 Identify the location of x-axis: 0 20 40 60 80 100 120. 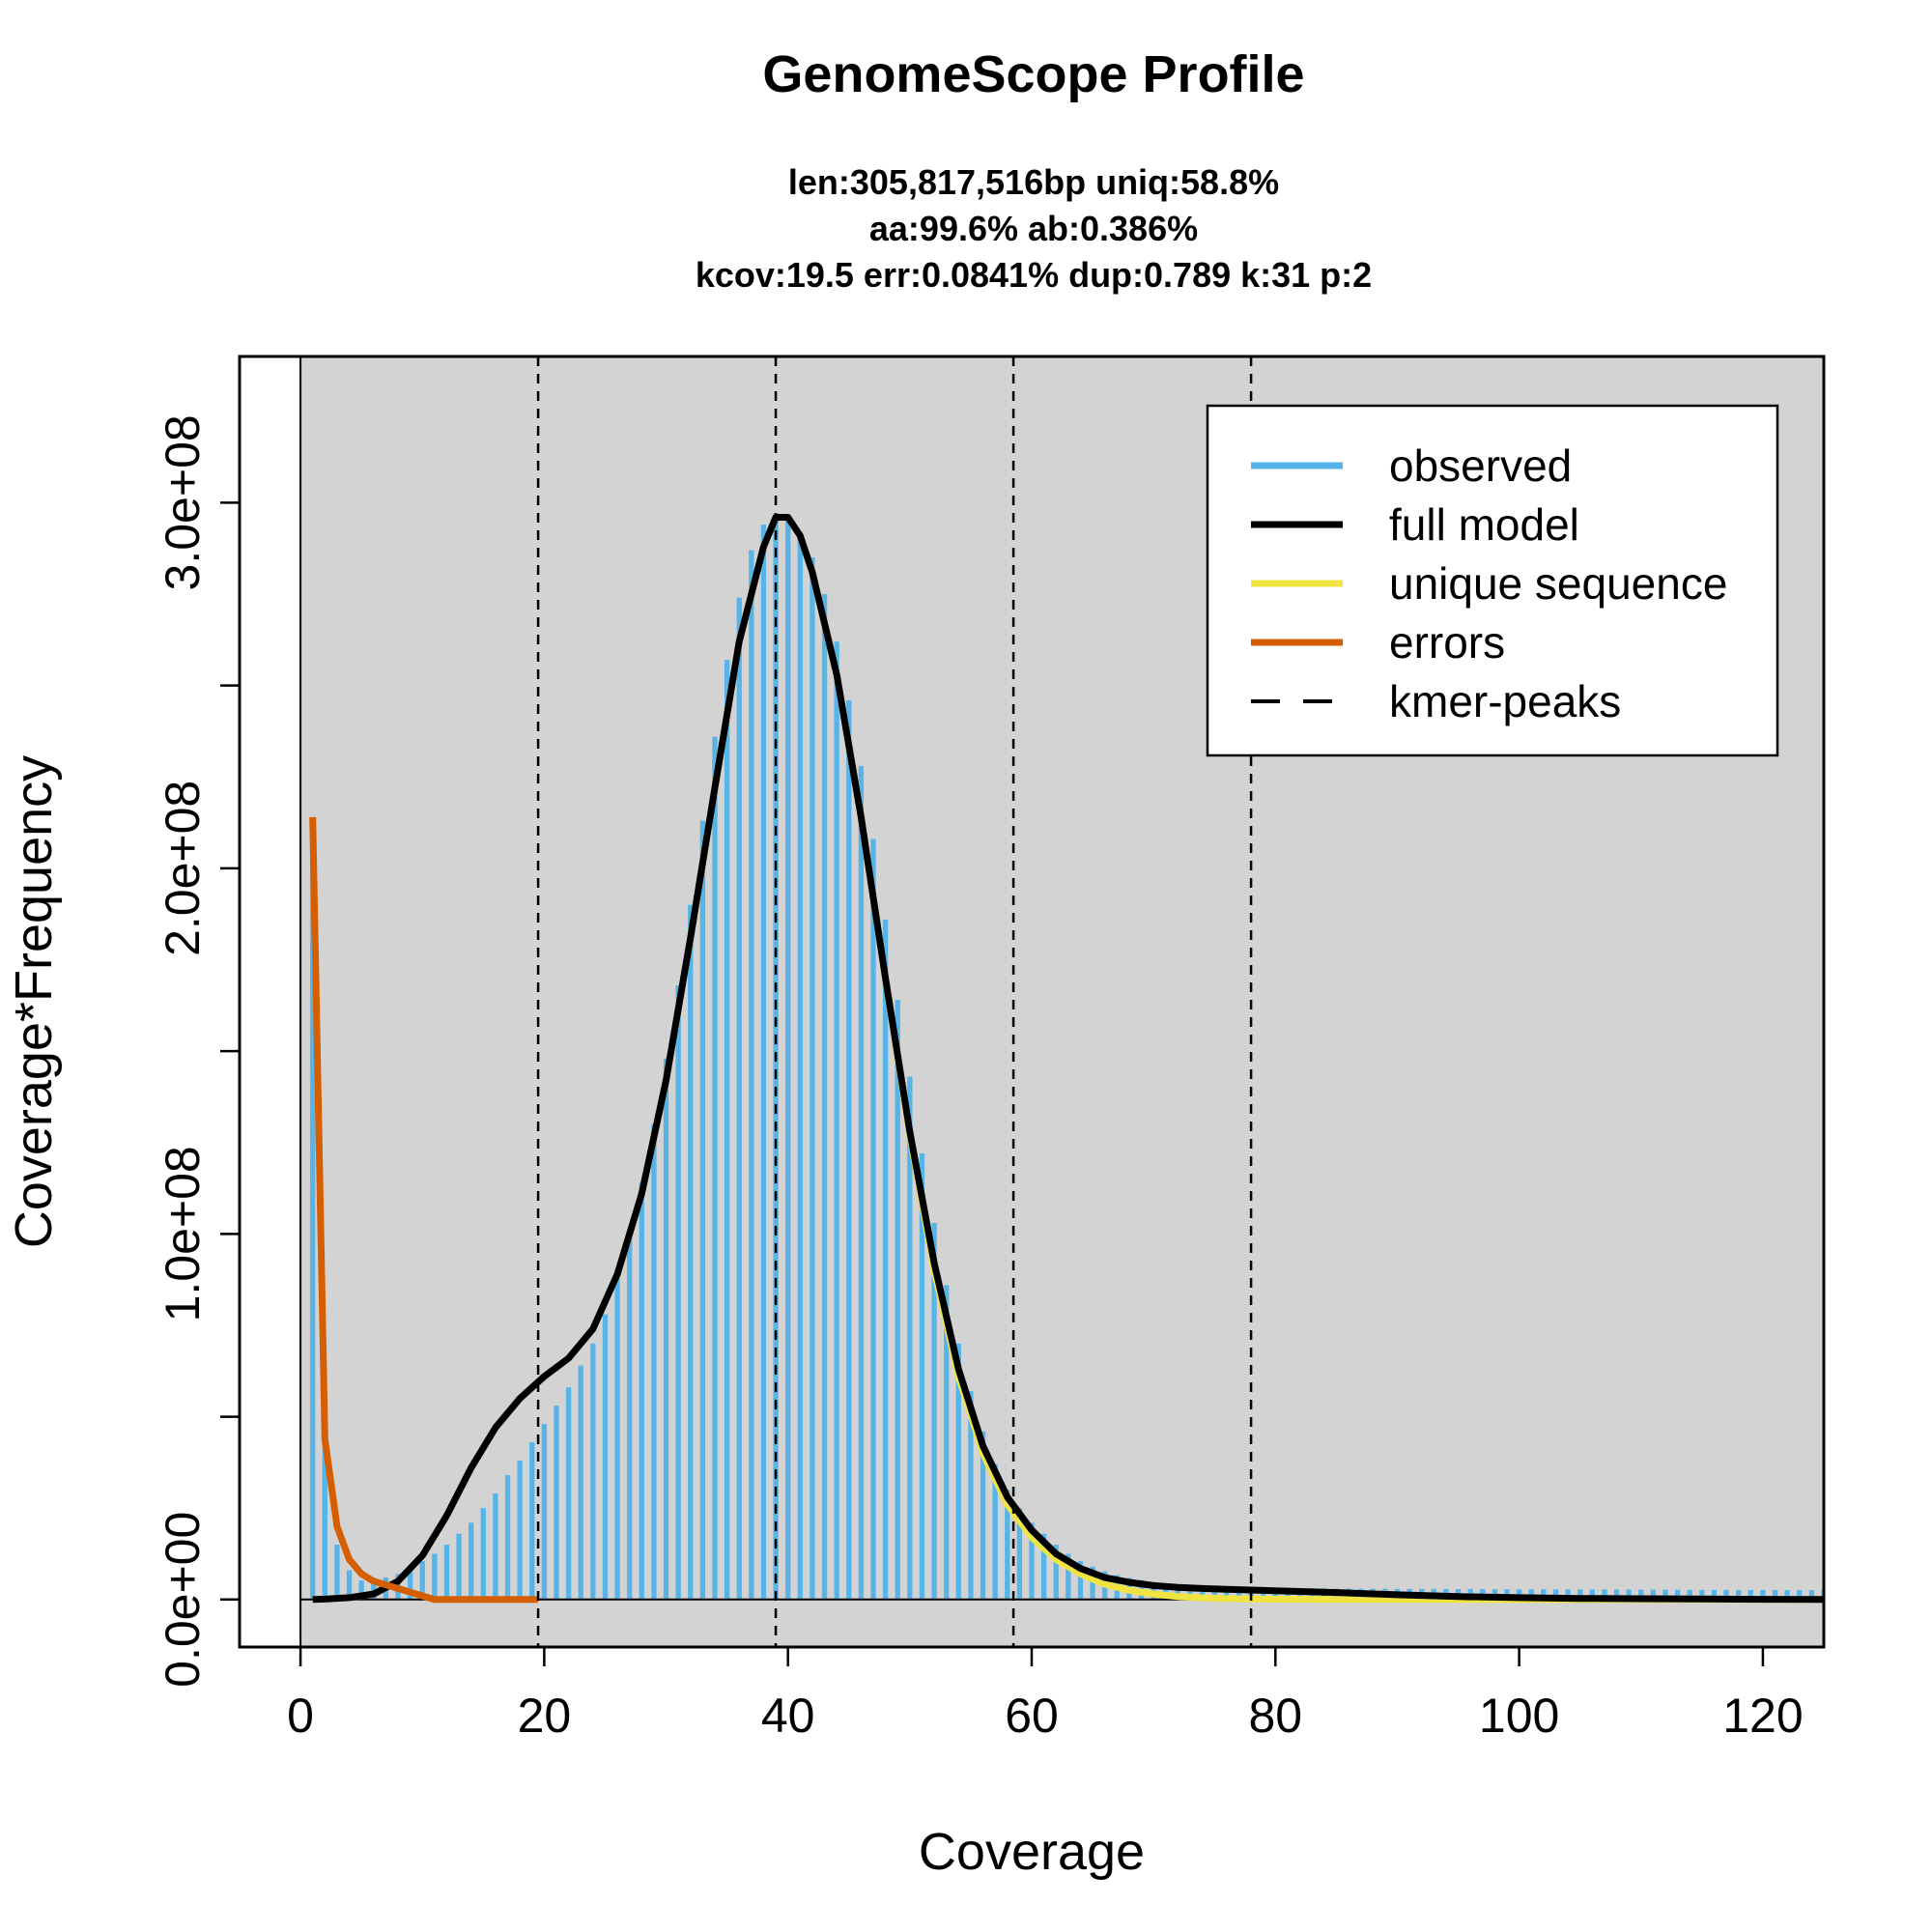
(1045, 1694).